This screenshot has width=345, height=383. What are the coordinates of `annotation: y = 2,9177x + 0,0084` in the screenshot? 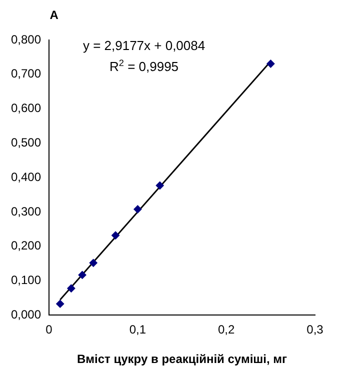 It's located at (144, 45).